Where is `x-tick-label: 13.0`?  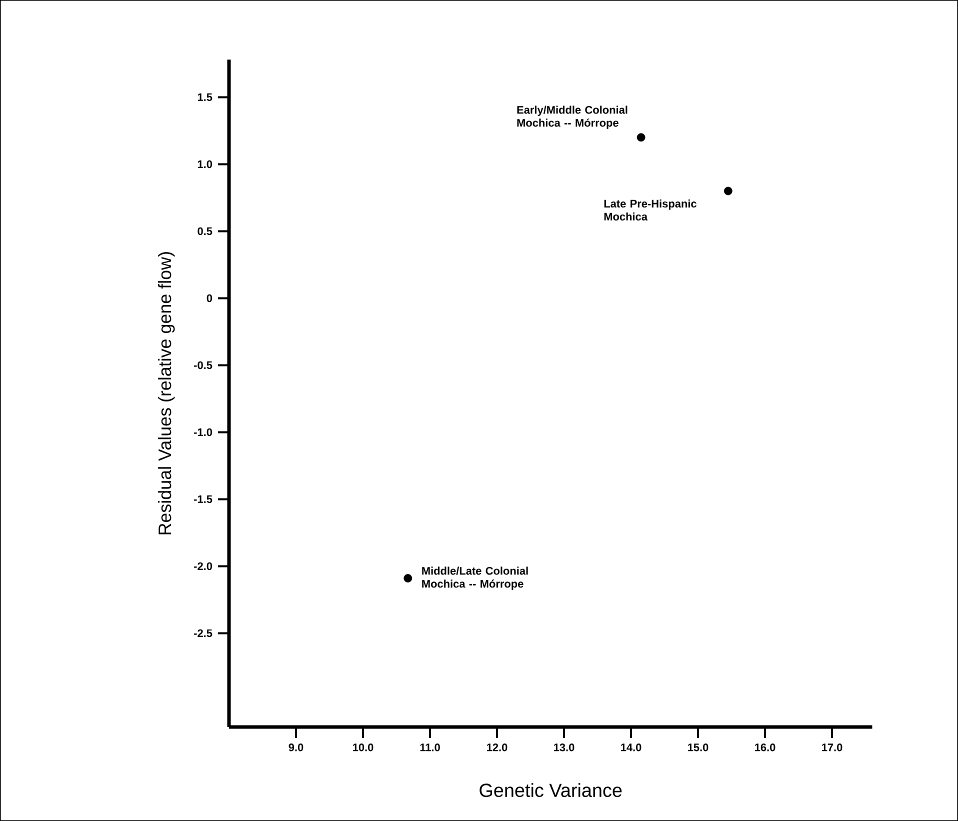
x-tick-label: 13.0 is located at coordinates (564, 748).